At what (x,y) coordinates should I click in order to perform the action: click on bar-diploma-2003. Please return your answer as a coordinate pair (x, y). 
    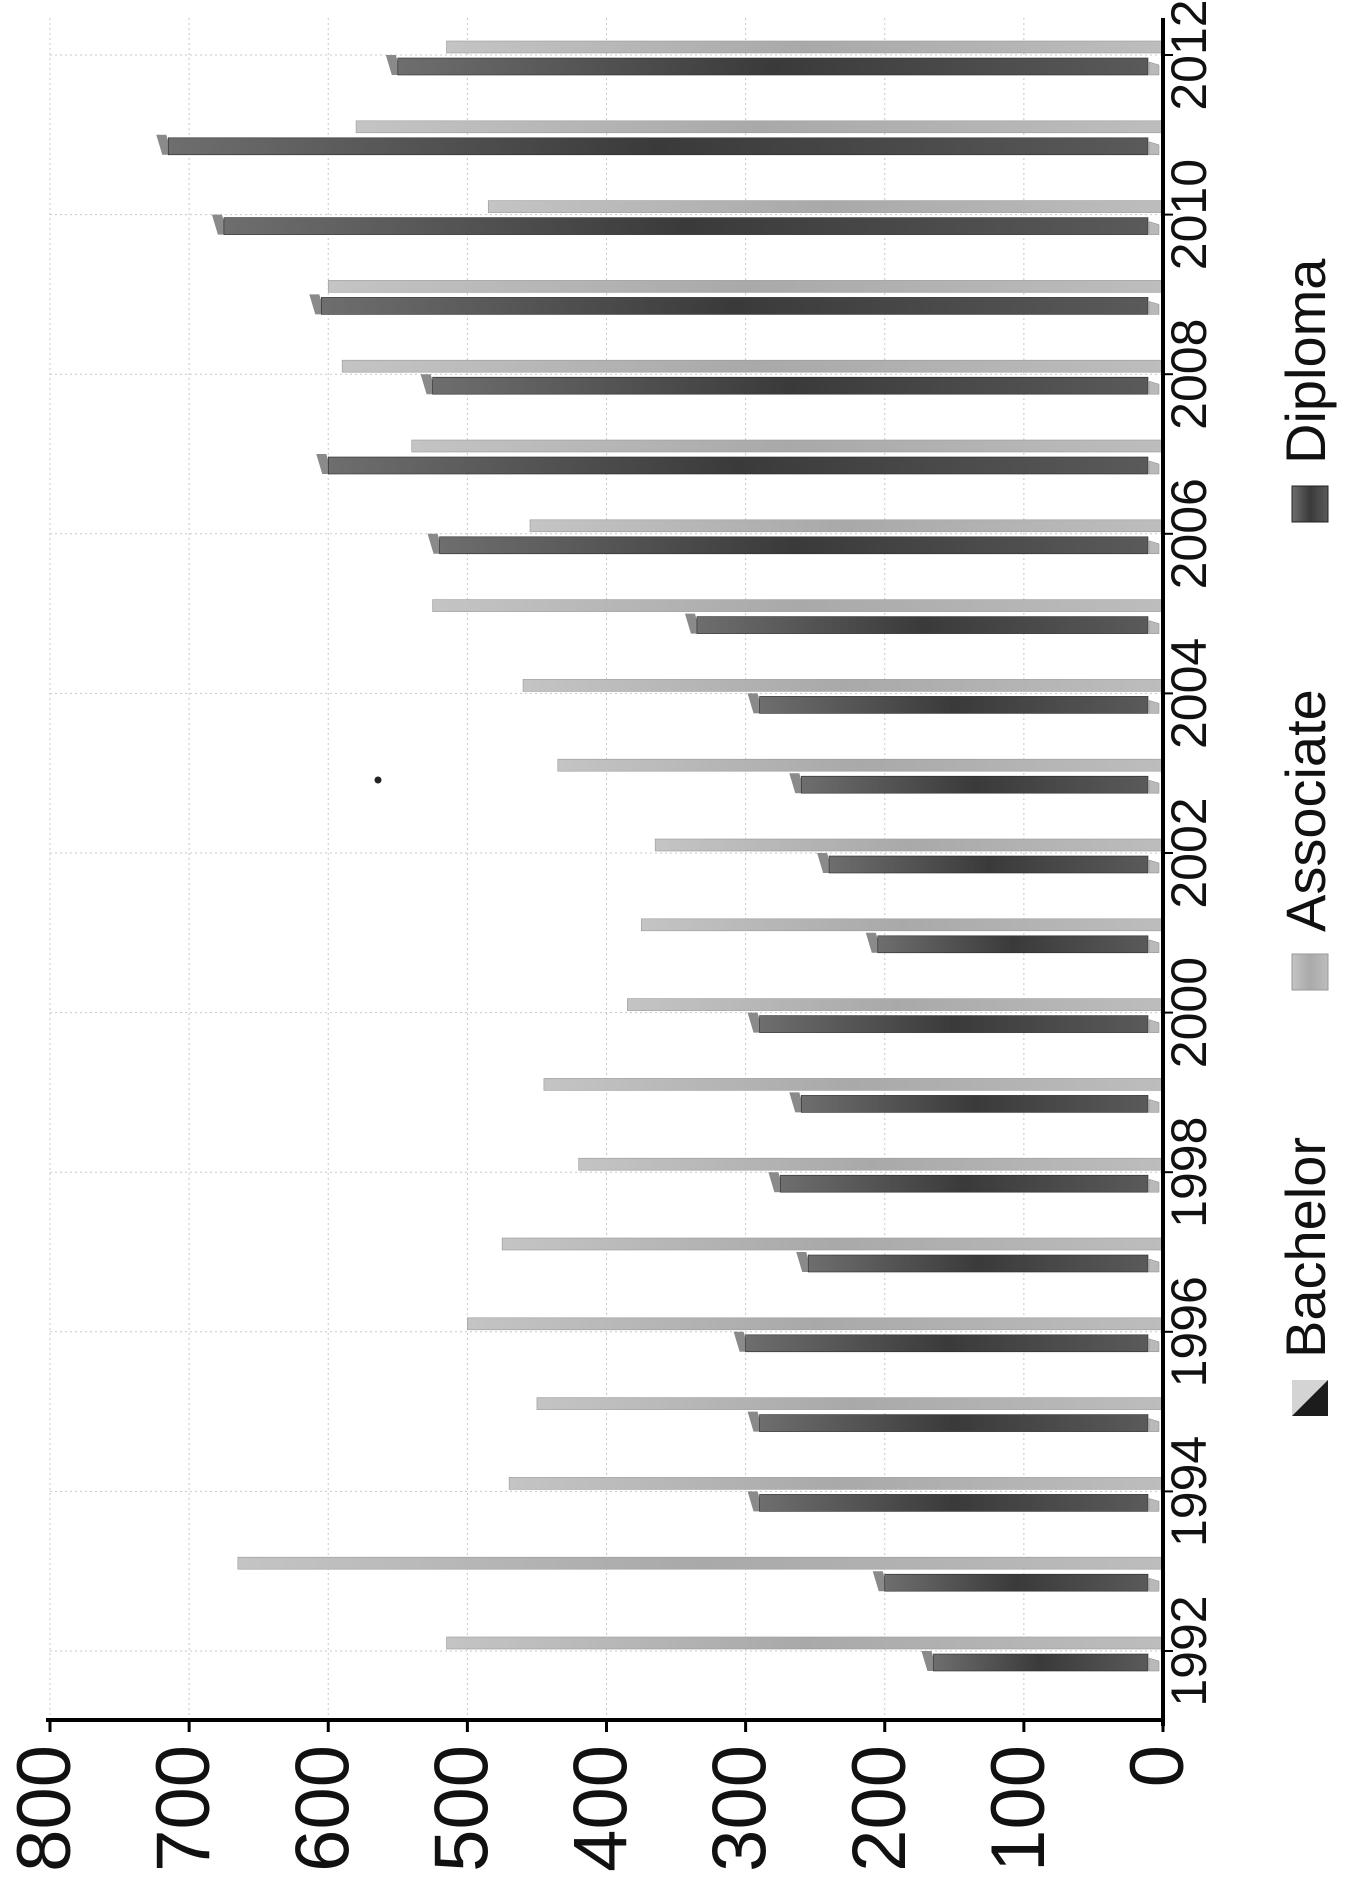
    Looking at the image, I should click on (974, 784).